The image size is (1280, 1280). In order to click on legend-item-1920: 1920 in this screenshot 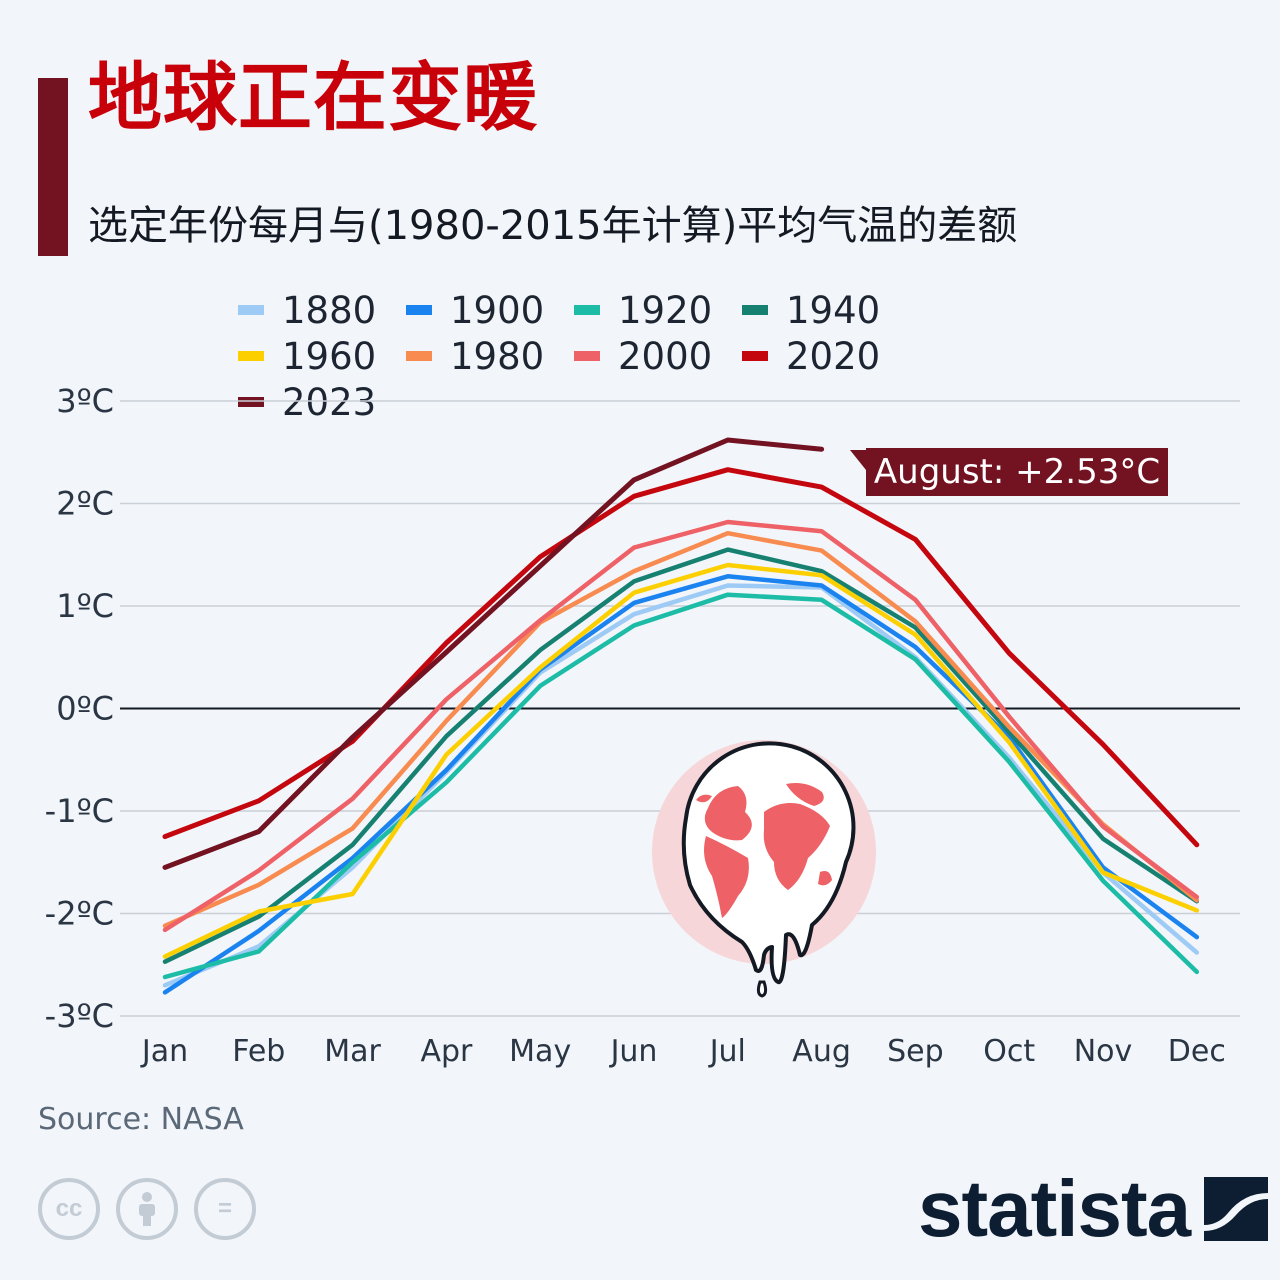, I will do `click(658, 310)`.